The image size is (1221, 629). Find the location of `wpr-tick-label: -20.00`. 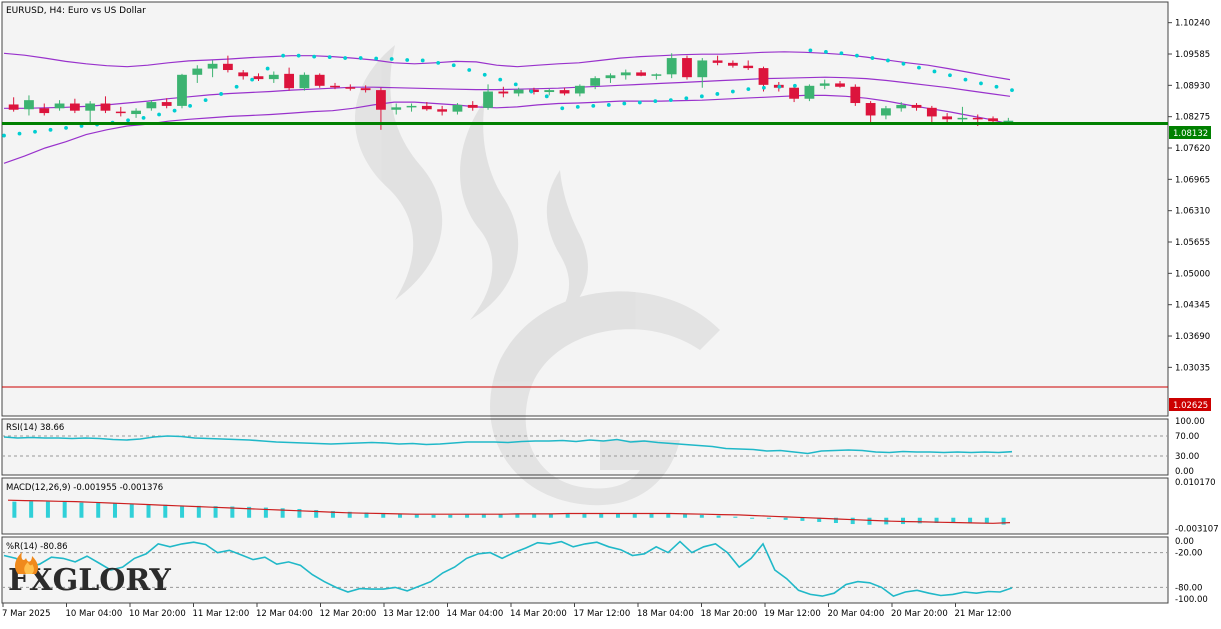

wpr-tick-label: -20.00 is located at coordinates (1188, 554).